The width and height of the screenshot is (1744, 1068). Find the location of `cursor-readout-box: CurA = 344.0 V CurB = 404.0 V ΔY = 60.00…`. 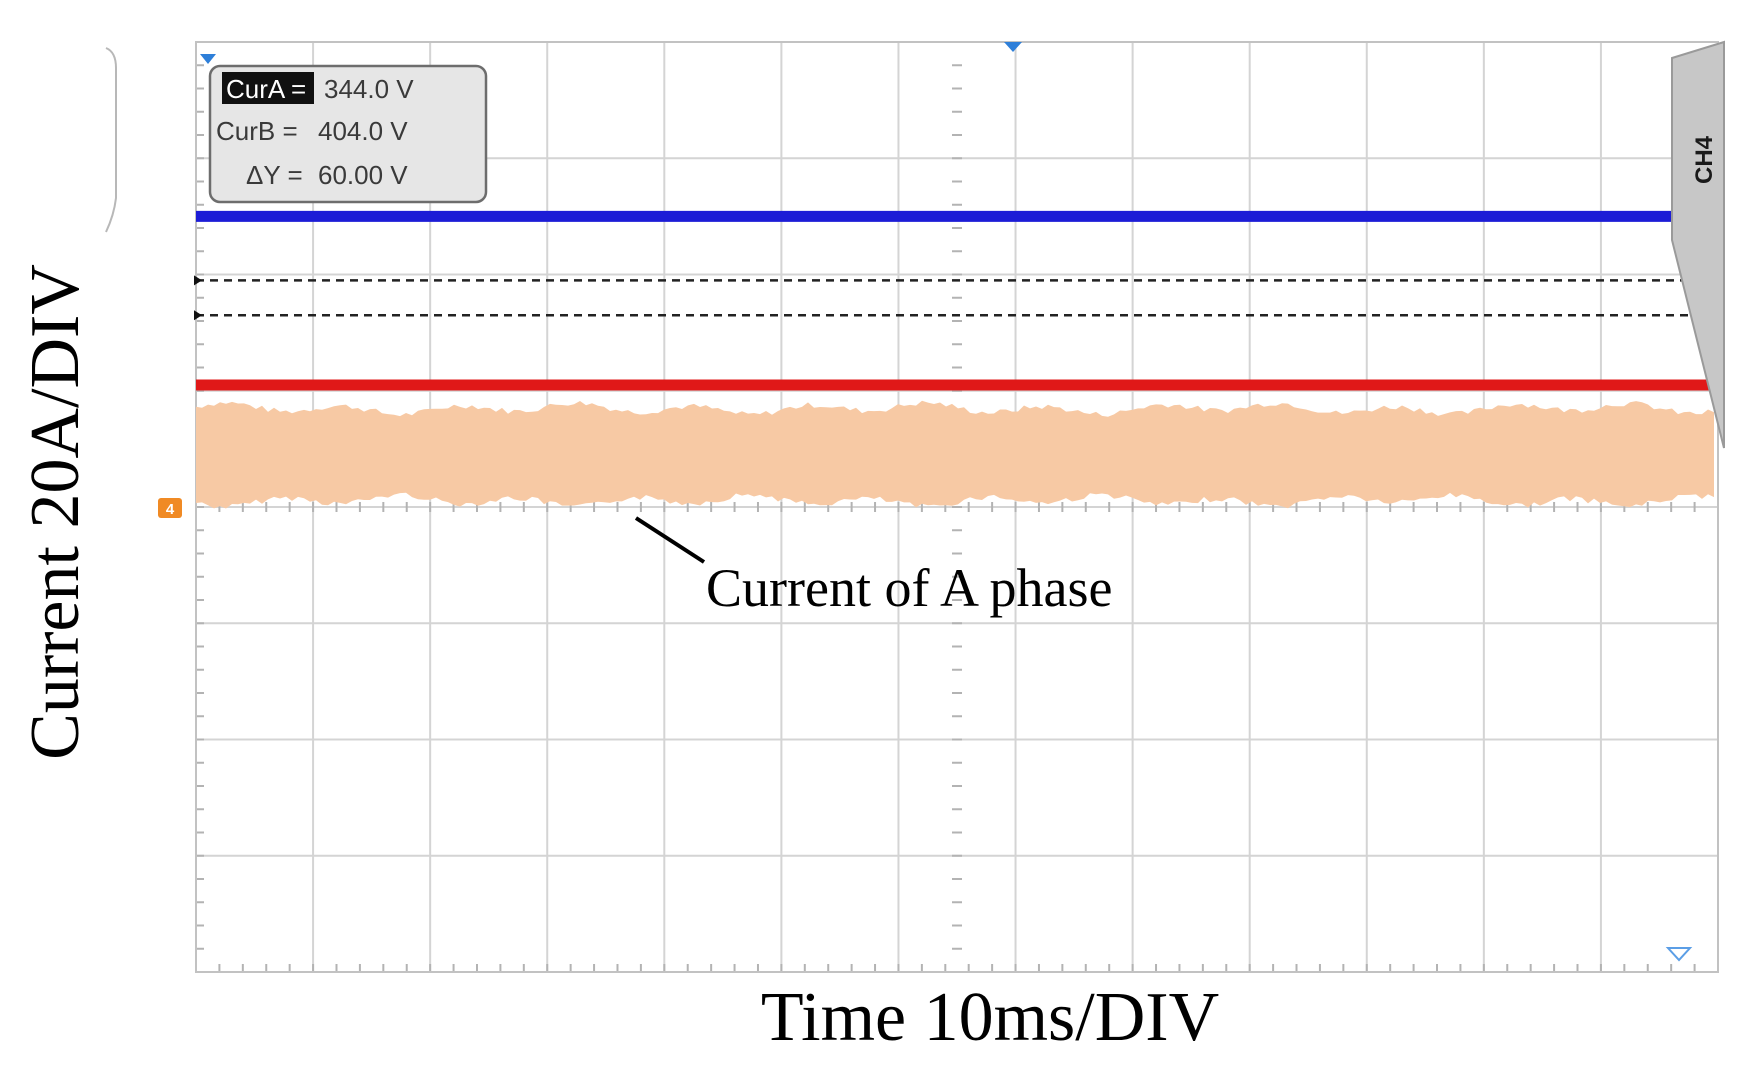

cursor-readout-box: CurA = 344.0 V CurB = 404.0 V ΔY = 60.00… is located at coordinates (348, 134).